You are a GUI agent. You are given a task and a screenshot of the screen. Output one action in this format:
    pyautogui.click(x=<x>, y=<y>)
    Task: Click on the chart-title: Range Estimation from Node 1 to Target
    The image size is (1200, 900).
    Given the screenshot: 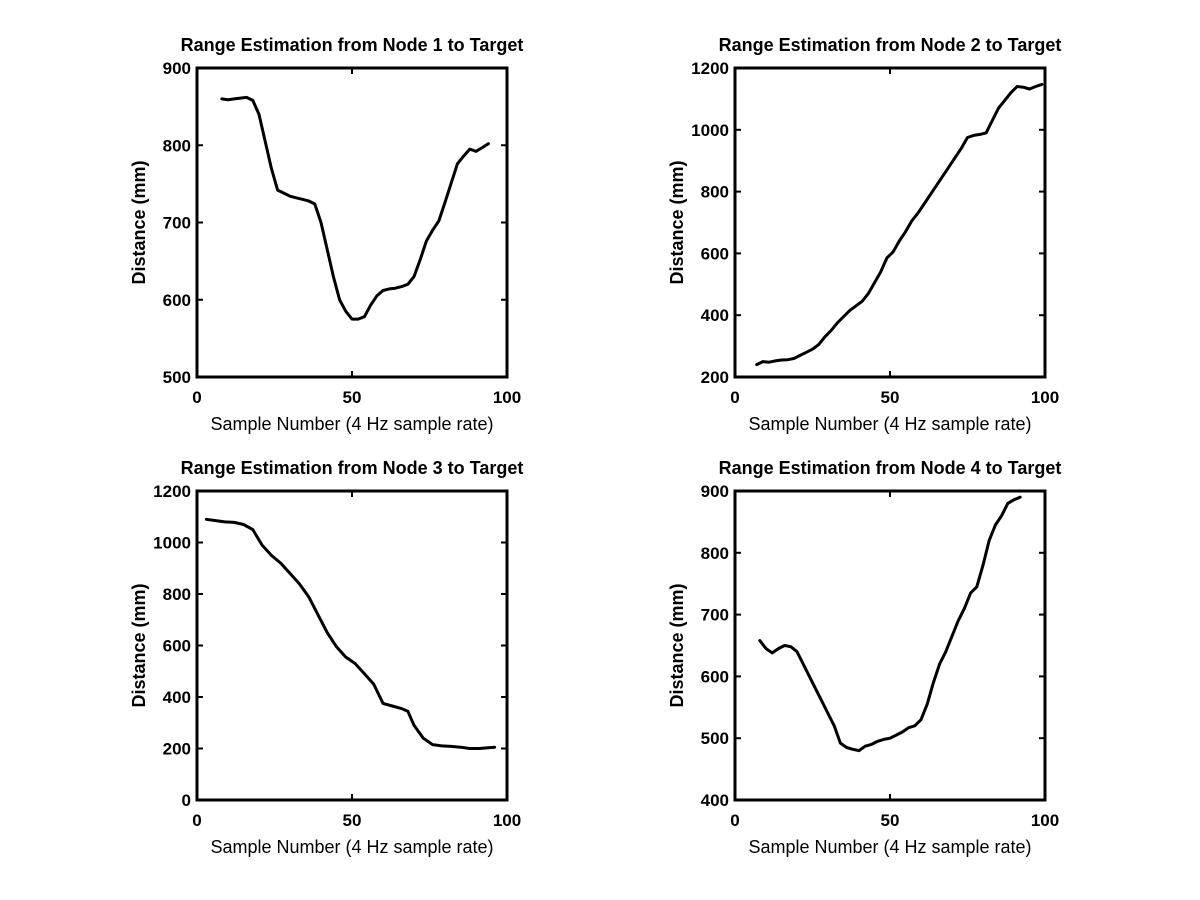 What is the action you would take?
    pyautogui.click(x=352, y=45)
    